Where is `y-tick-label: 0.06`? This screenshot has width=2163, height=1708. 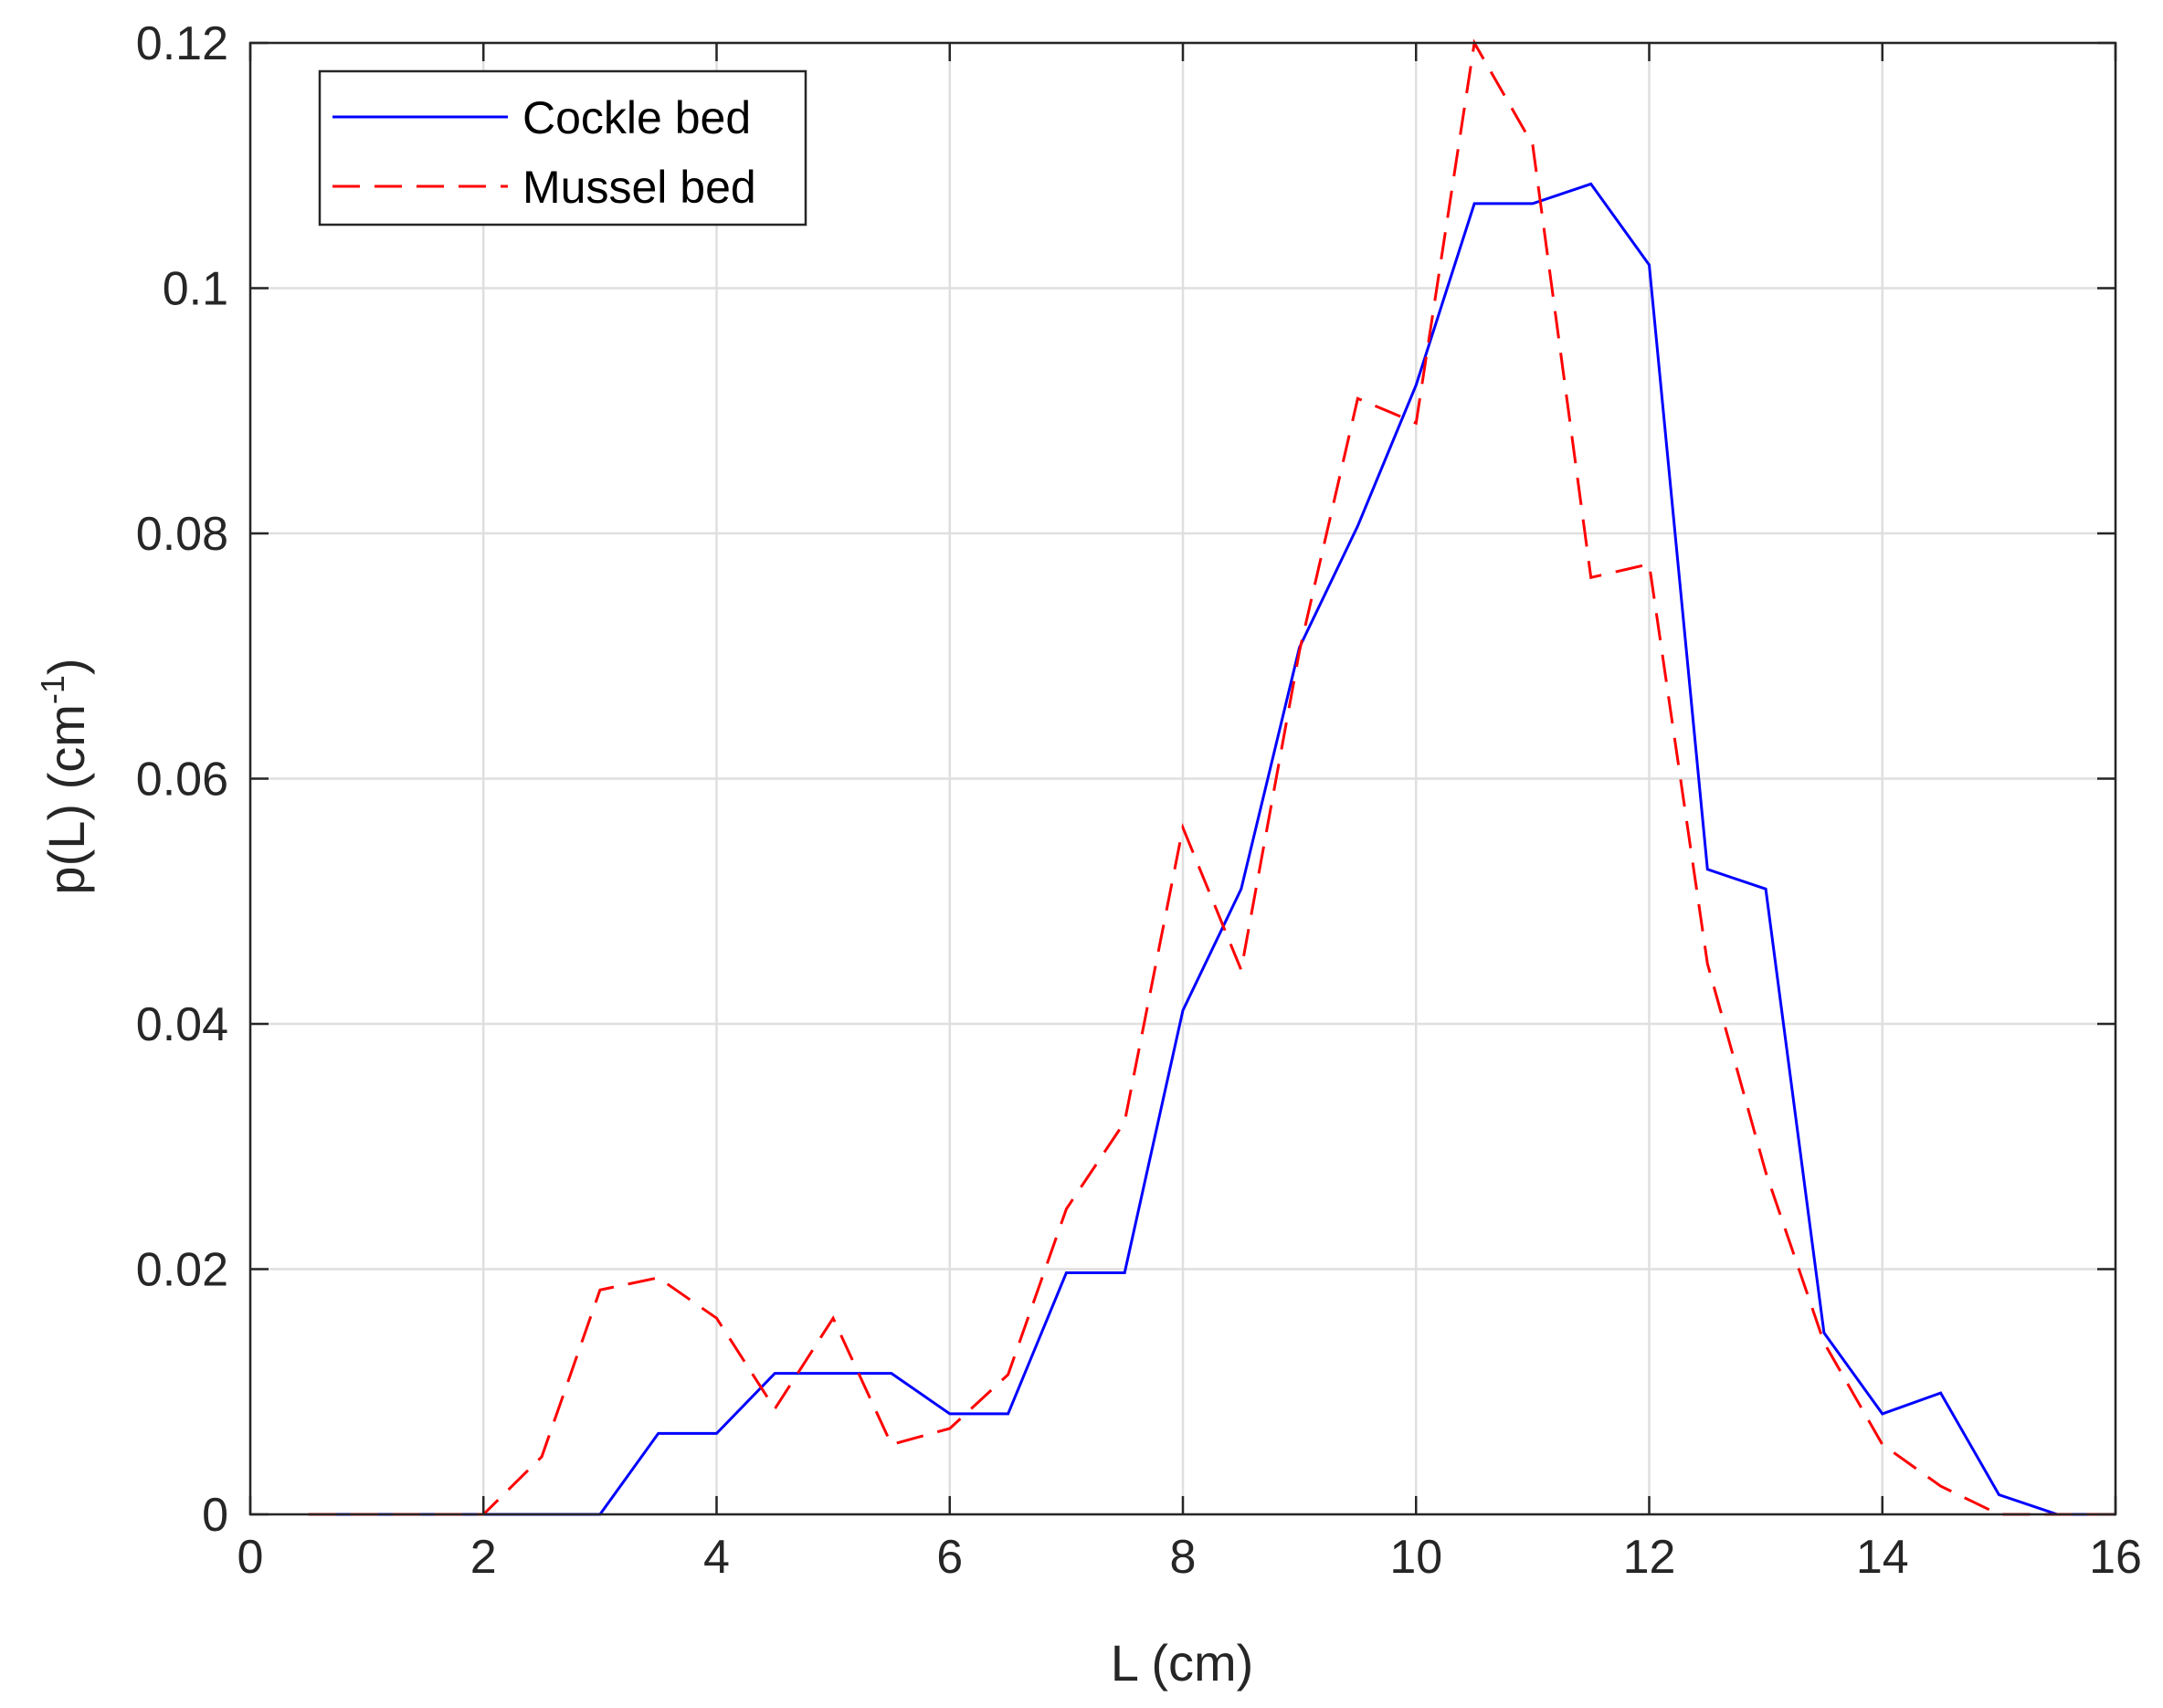 y-tick-label: 0.06 is located at coordinates (182, 780).